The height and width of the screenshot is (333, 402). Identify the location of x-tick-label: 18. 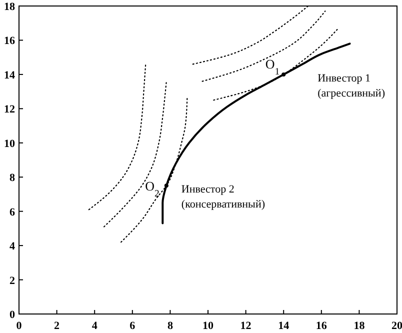
(360, 326).